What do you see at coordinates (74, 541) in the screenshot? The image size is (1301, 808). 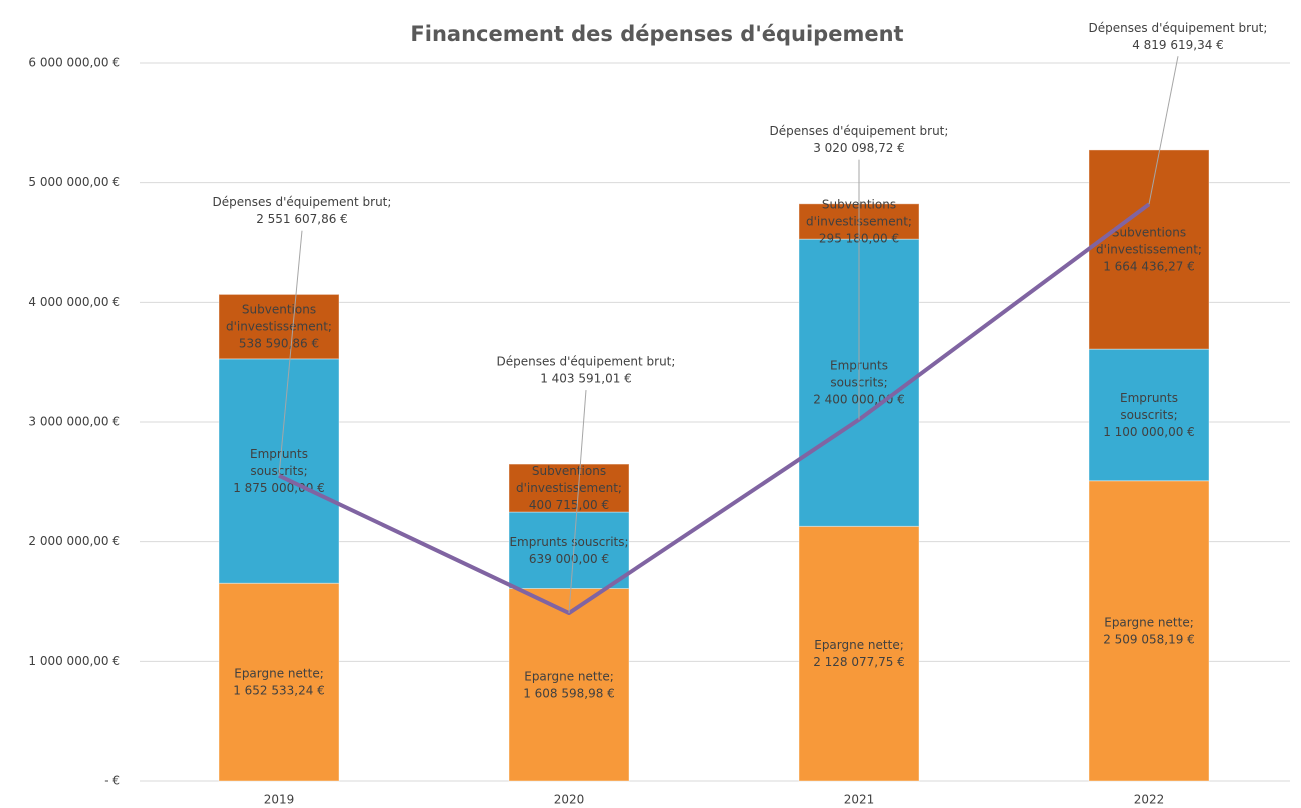 I see `y-tick-label: 2 000 000,00 €` at bounding box center [74, 541].